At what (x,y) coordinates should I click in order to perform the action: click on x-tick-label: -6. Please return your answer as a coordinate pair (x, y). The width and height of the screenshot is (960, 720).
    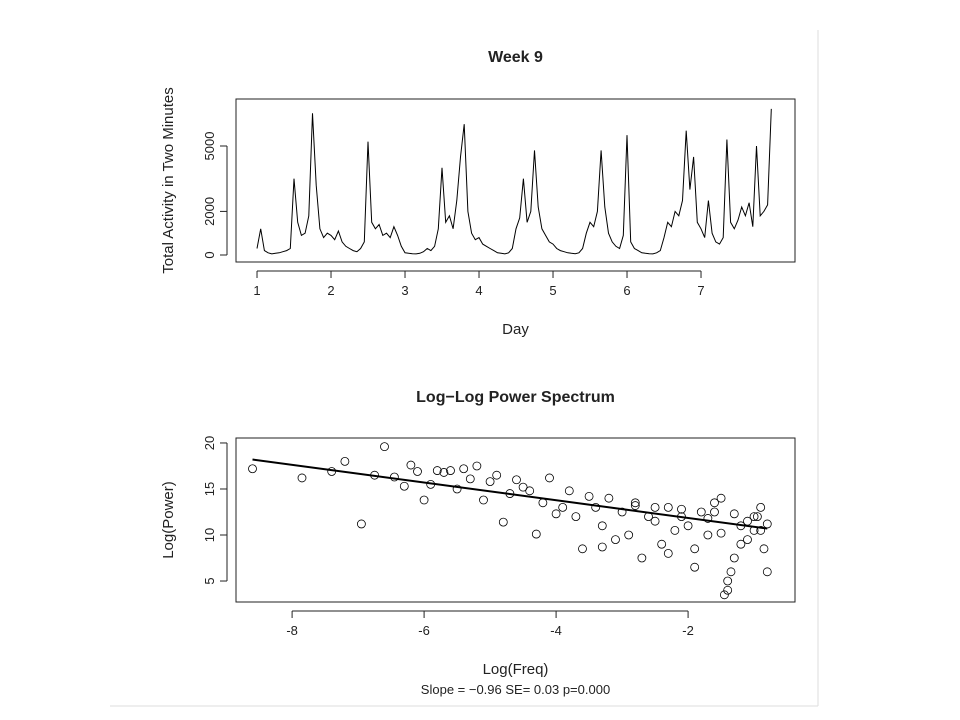
    Looking at the image, I should click on (424, 630).